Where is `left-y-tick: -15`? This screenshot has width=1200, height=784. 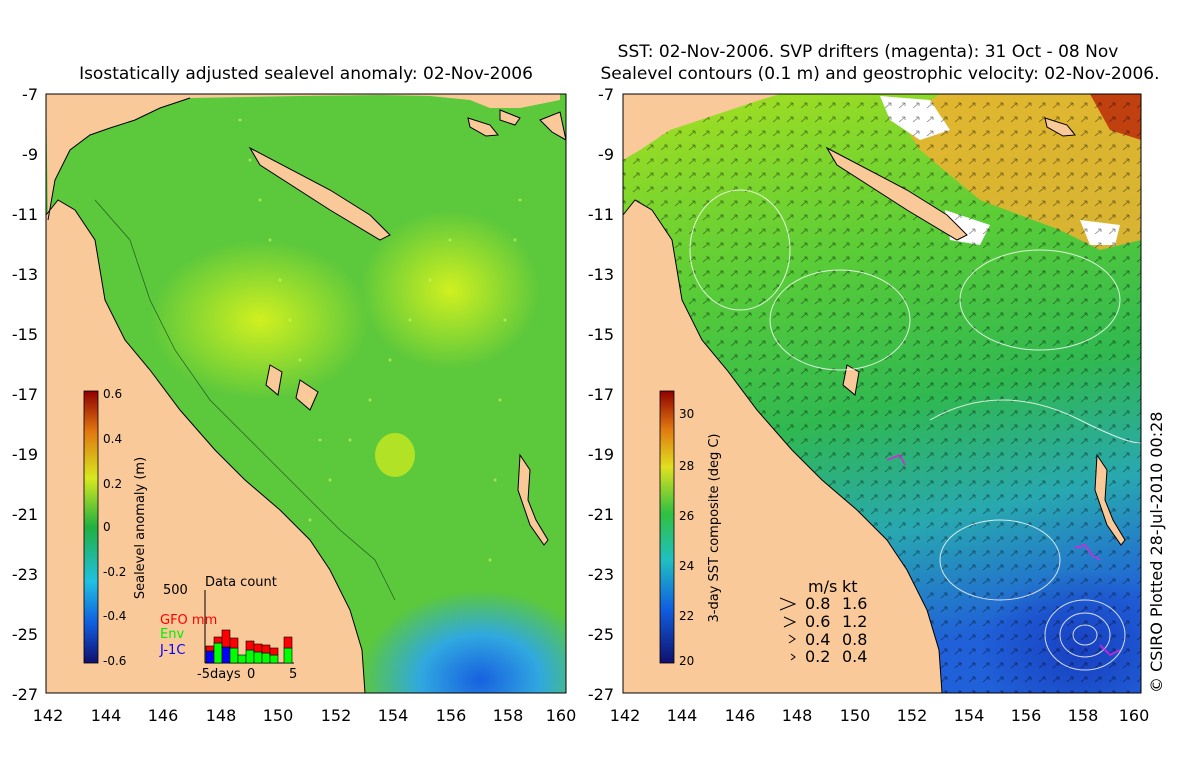 left-y-tick: -15 is located at coordinates (25, 334).